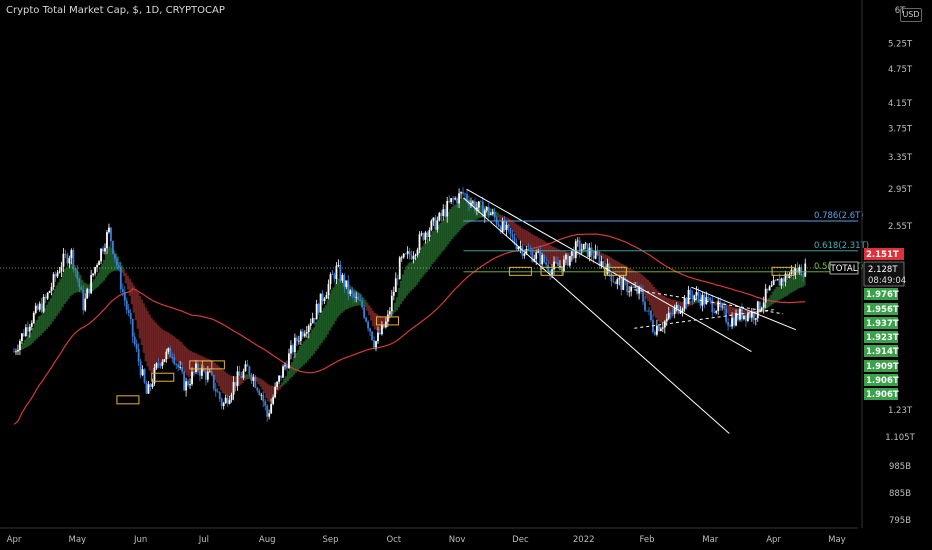 The height and width of the screenshot is (550, 932). What do you see at coordinates (900, 130) in the screenshot?
I see `y-tick-label: 3.75T` at bounding box center [900, 130].